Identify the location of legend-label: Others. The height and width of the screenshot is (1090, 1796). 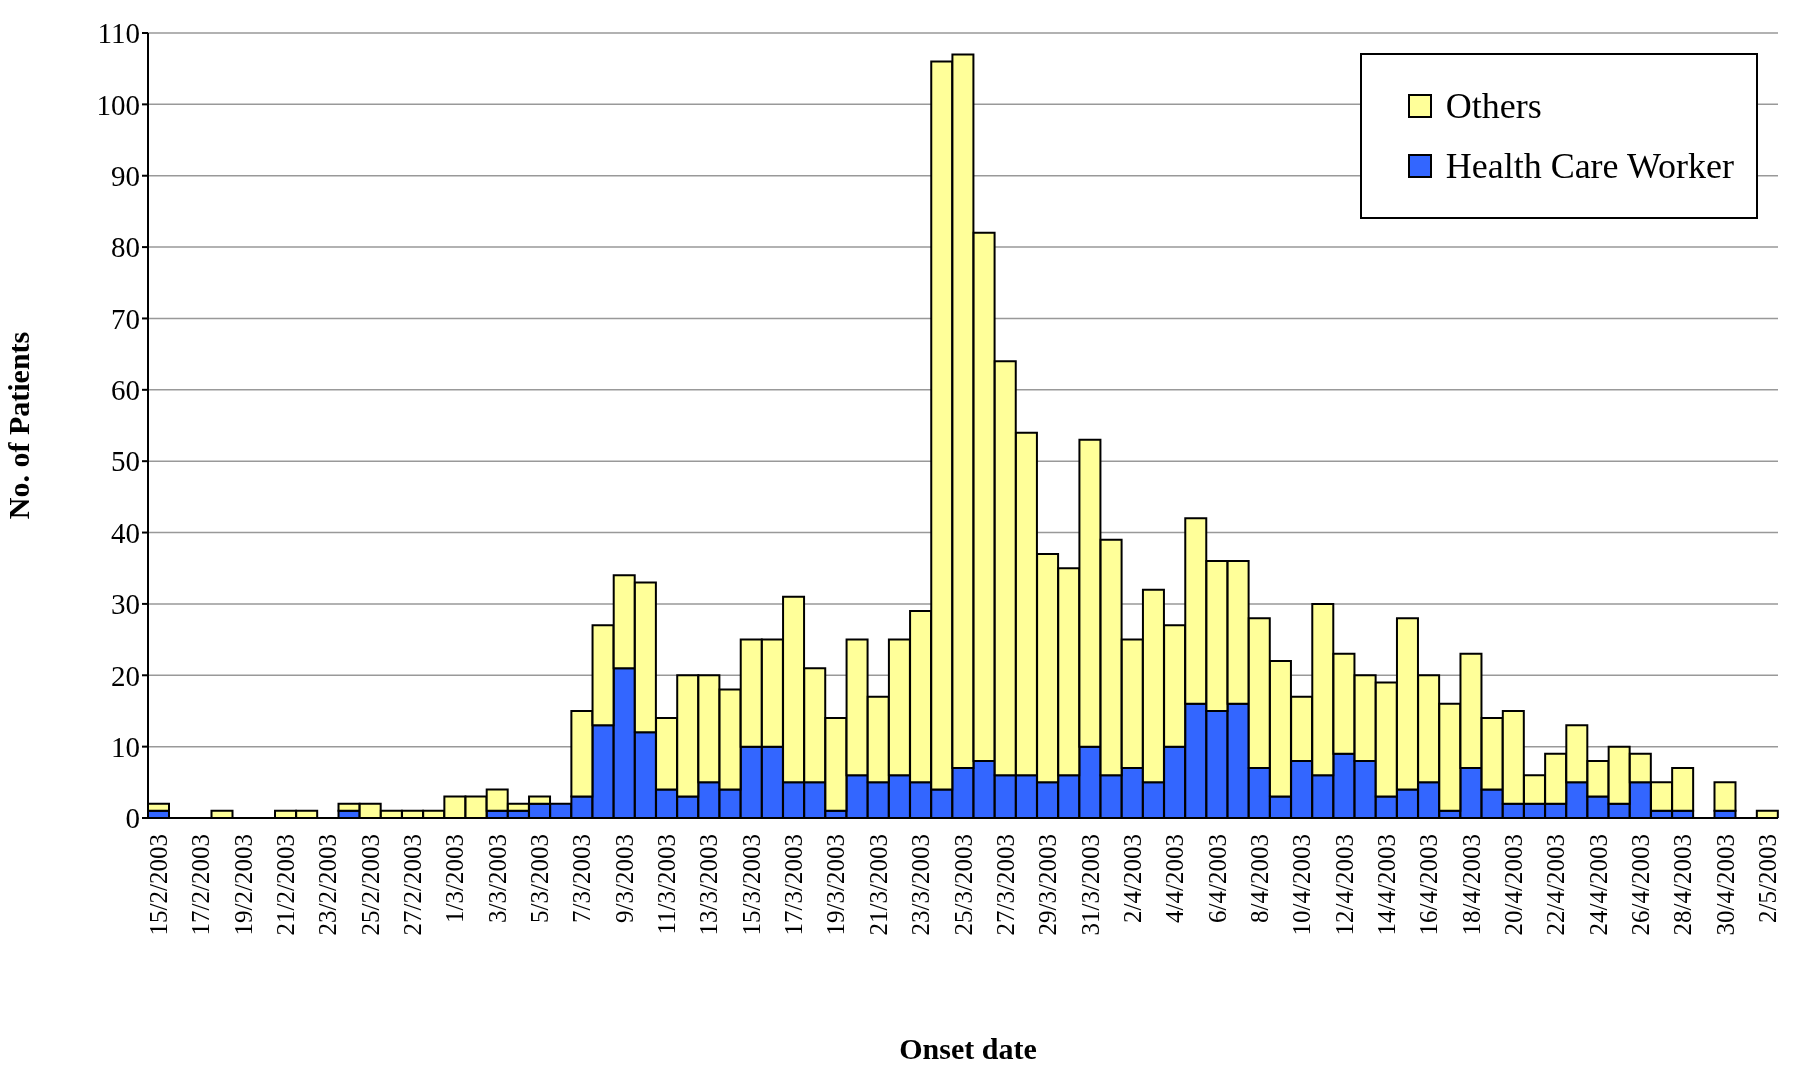
(1493, 106).